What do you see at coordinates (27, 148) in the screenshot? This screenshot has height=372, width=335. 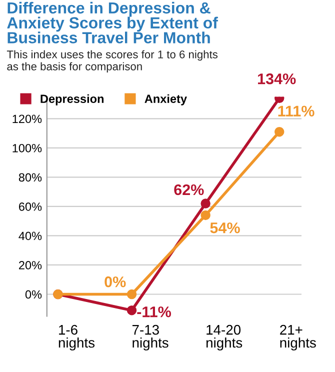 I see `y-tick-label: 100%` at bounding box center [27, 148].